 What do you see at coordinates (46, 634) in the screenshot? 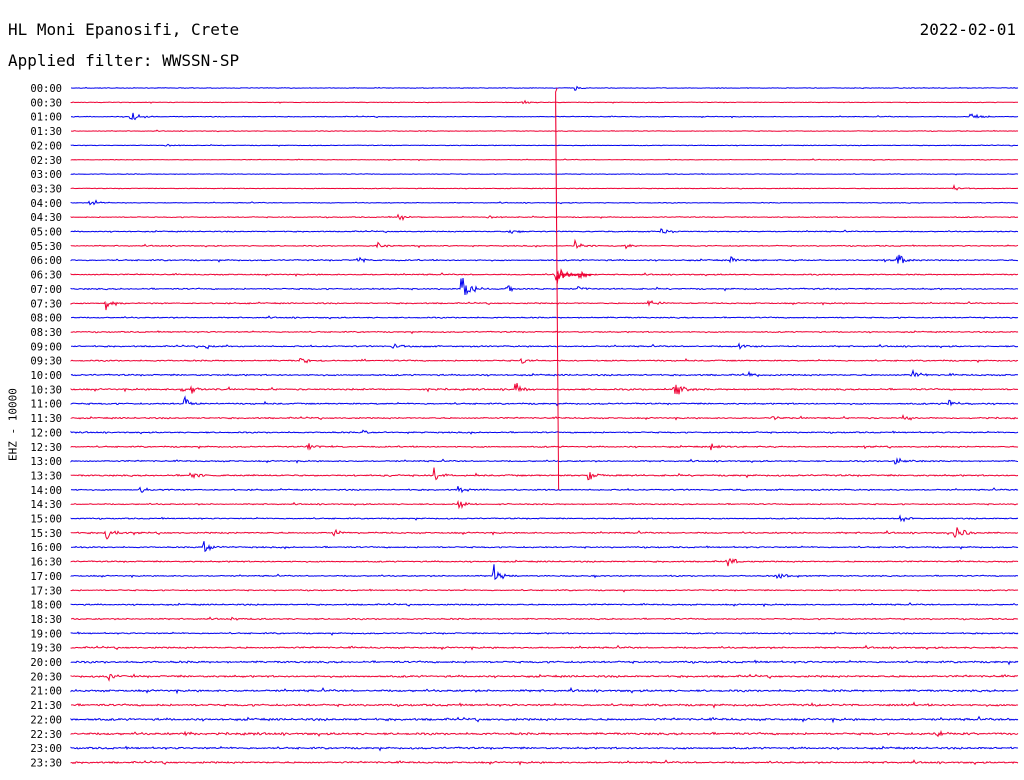
I see `row-time-label: 19:00` at bounding box center [46, 634].